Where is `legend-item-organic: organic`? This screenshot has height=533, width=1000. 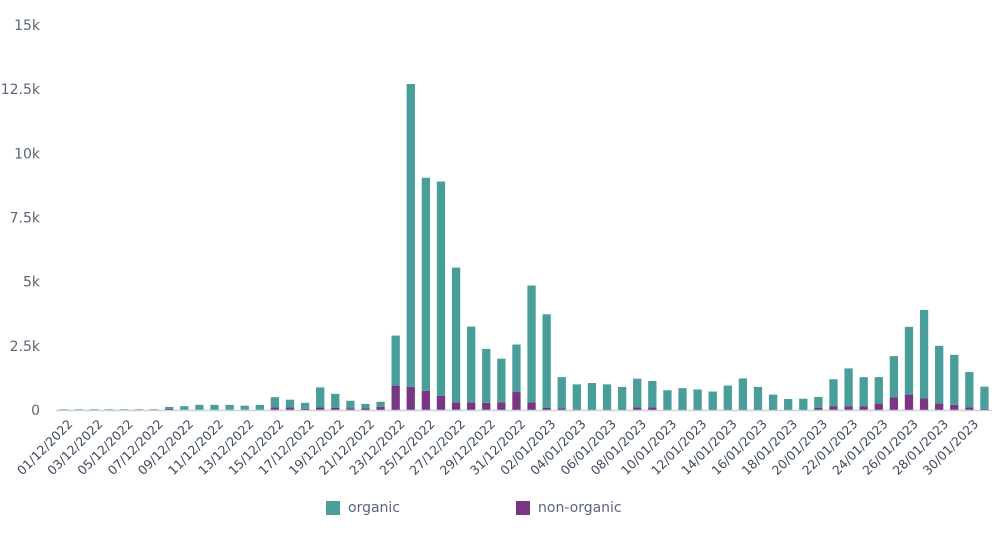
legend-item-organic: organic is located at coordinates (363, 508).